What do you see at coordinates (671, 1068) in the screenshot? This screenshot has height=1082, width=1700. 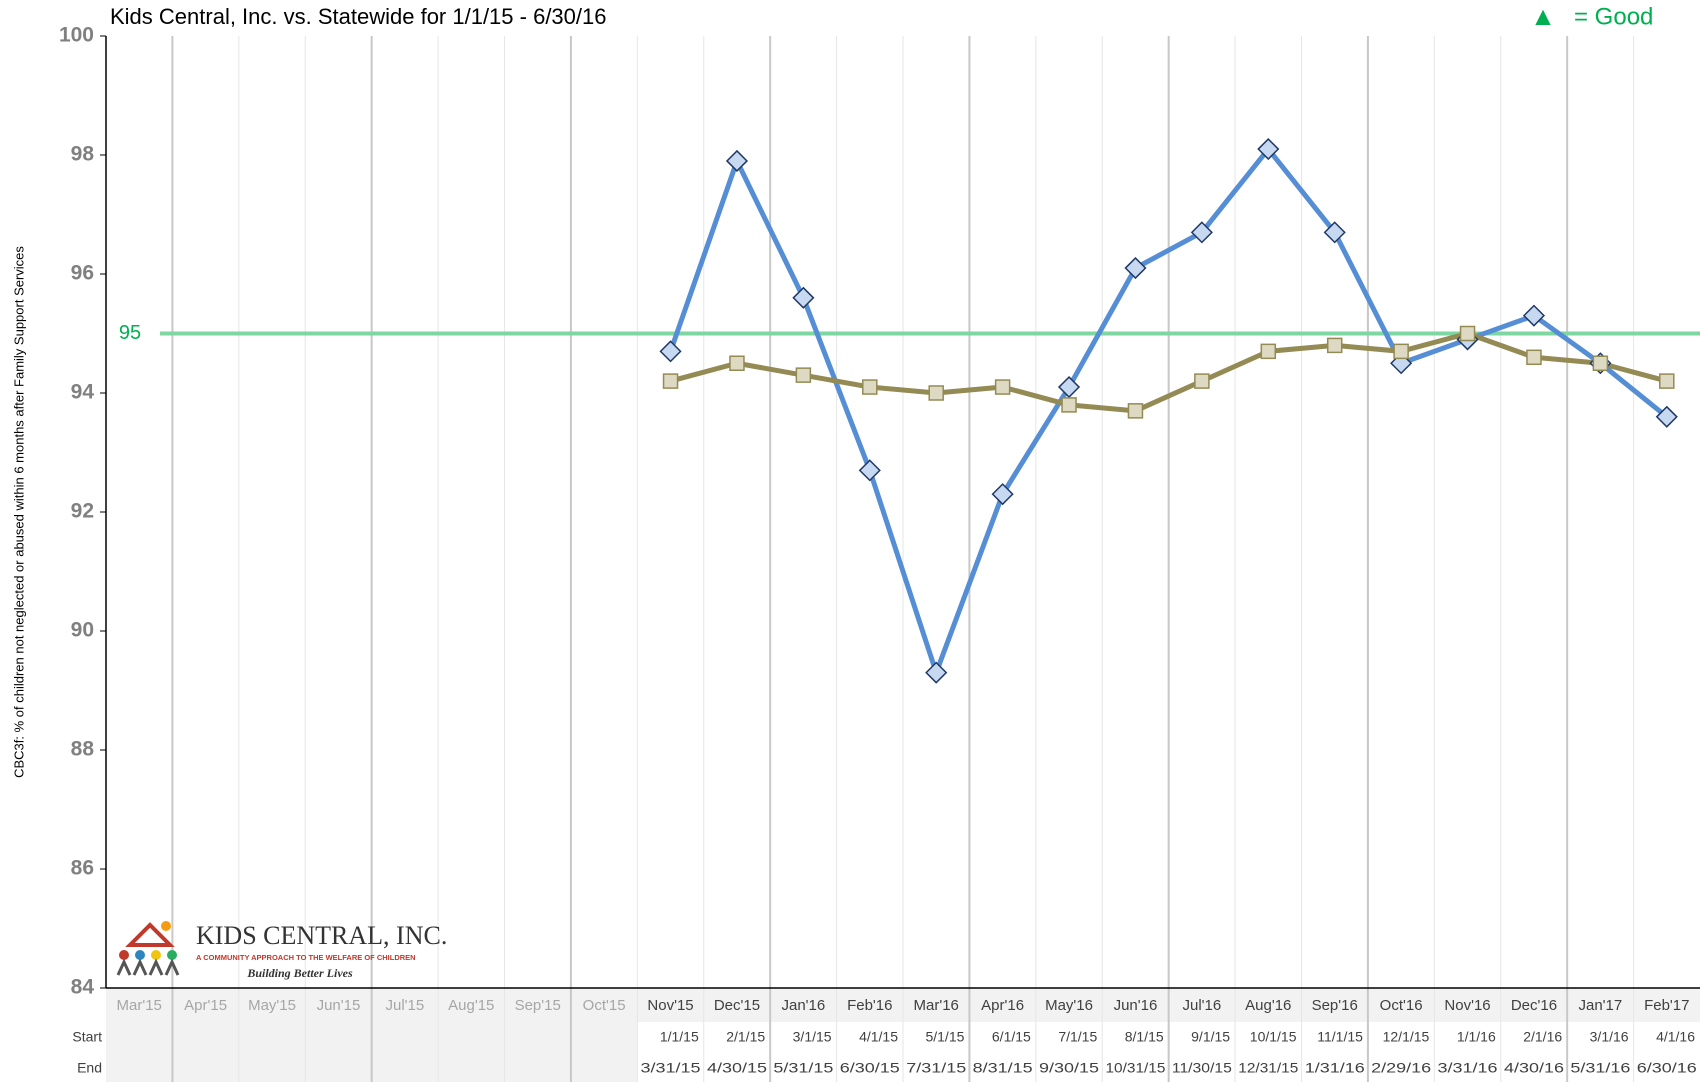 I see `end-date: 3/31/15` at bounding box center [671, 1068].